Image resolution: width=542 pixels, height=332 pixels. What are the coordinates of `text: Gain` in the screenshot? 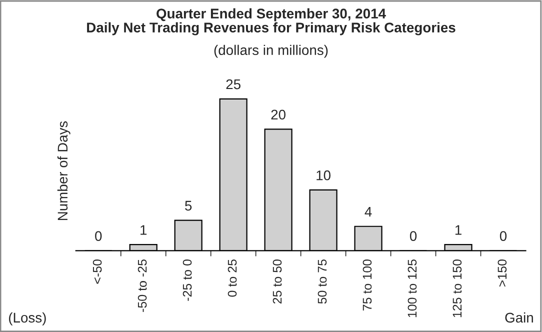 It's located at (519, 317).